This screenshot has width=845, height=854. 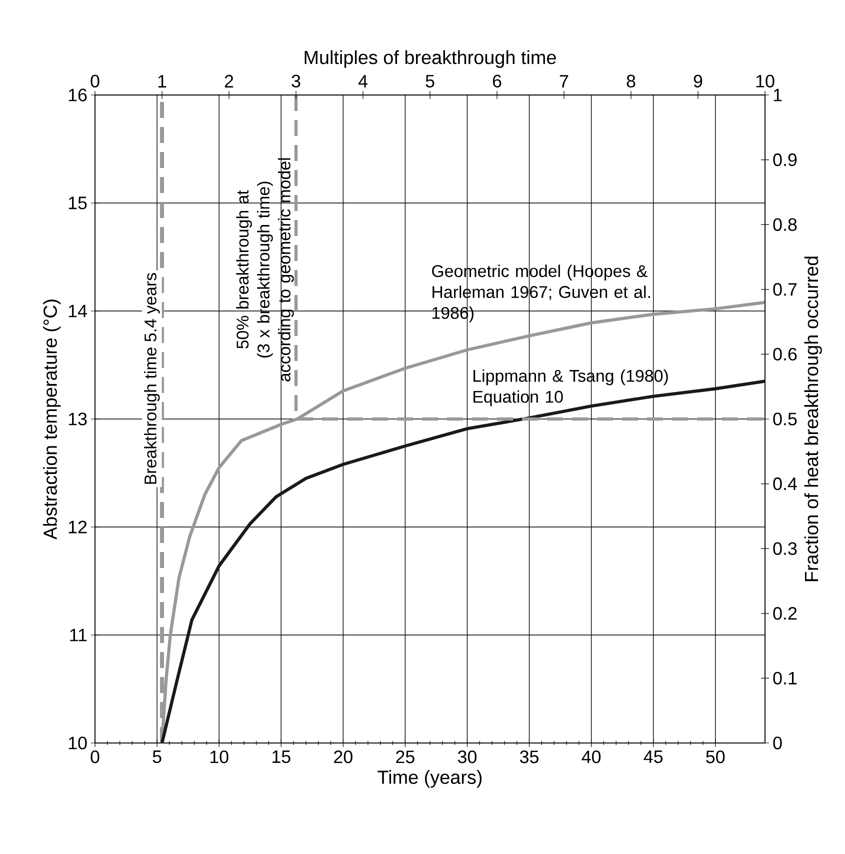 What do you see at coordinates (785, 224) in the screenshot?
I see `y2-tick-label: 0.8` at bounding box center [785, 224].